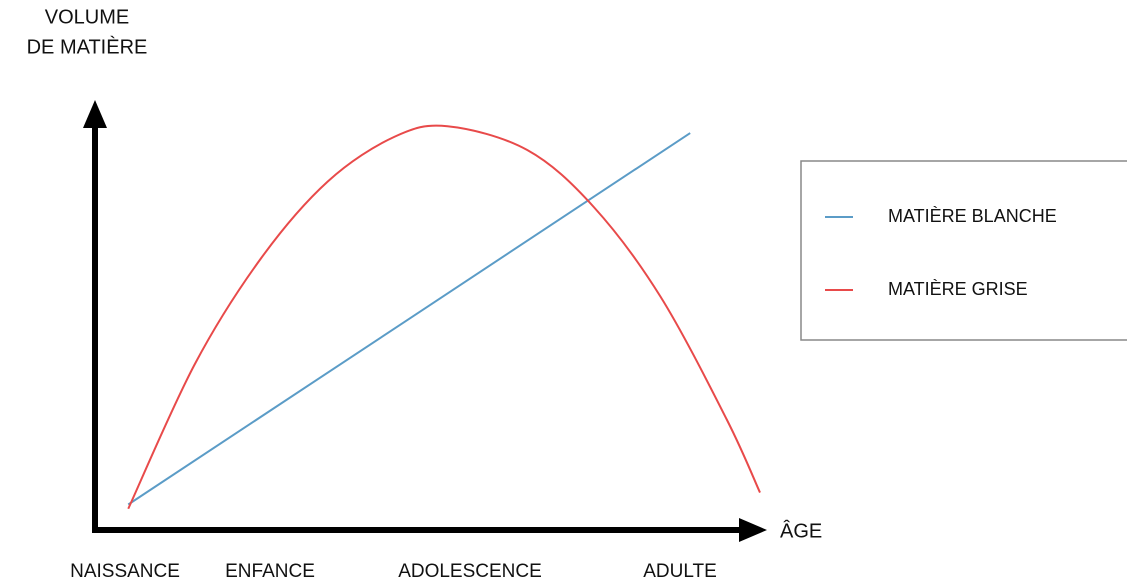  Describe the element at coordinates (270, 571) in the screenshot. I see `x-tick-label: ENFANCE` at that location.